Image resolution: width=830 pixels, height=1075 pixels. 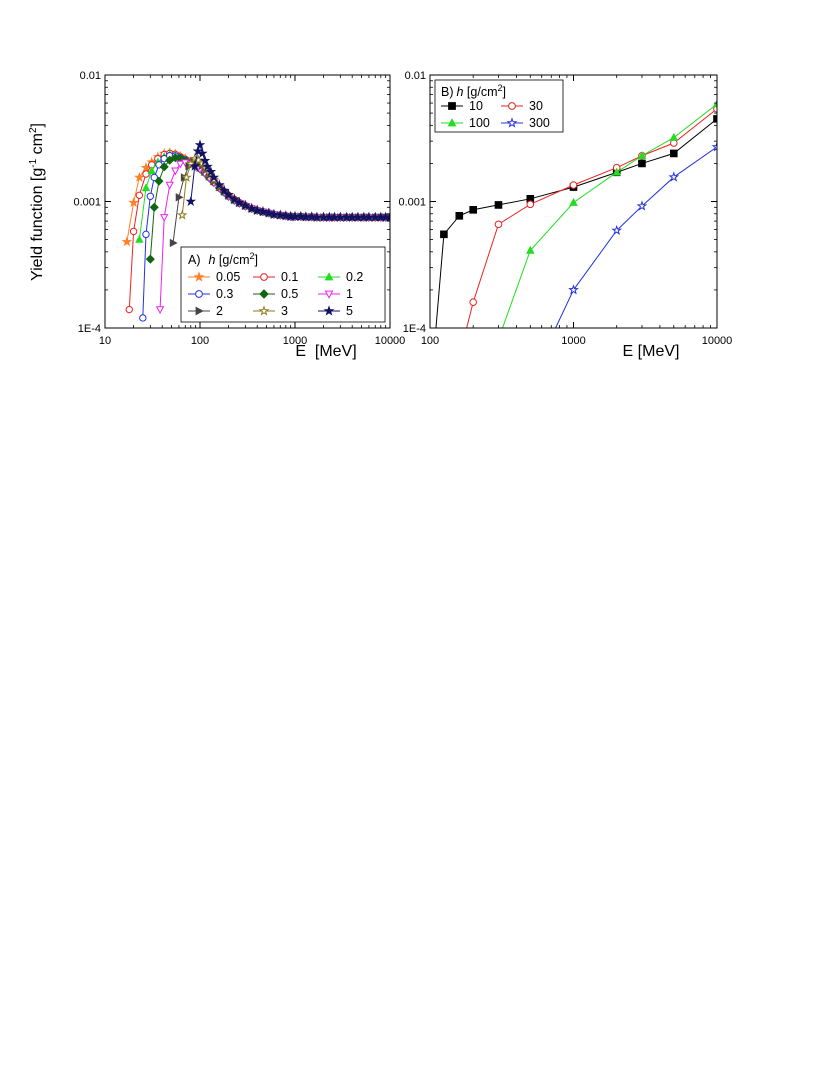 What do you see at coordinates (223, 259) in the screenshot?
I see `panel-a-legend-title: A) h [g/cm2]` at bounding box center [223, 259].